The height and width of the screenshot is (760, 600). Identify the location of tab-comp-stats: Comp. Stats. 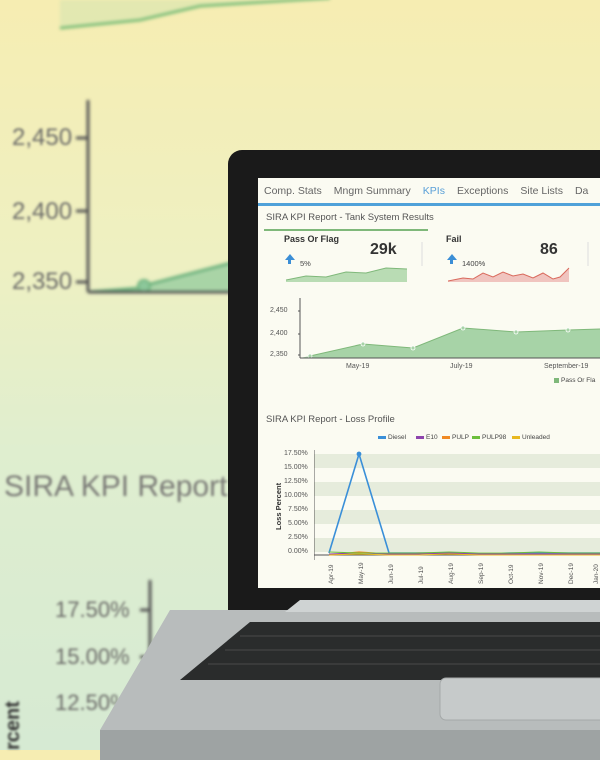
(293, 191).